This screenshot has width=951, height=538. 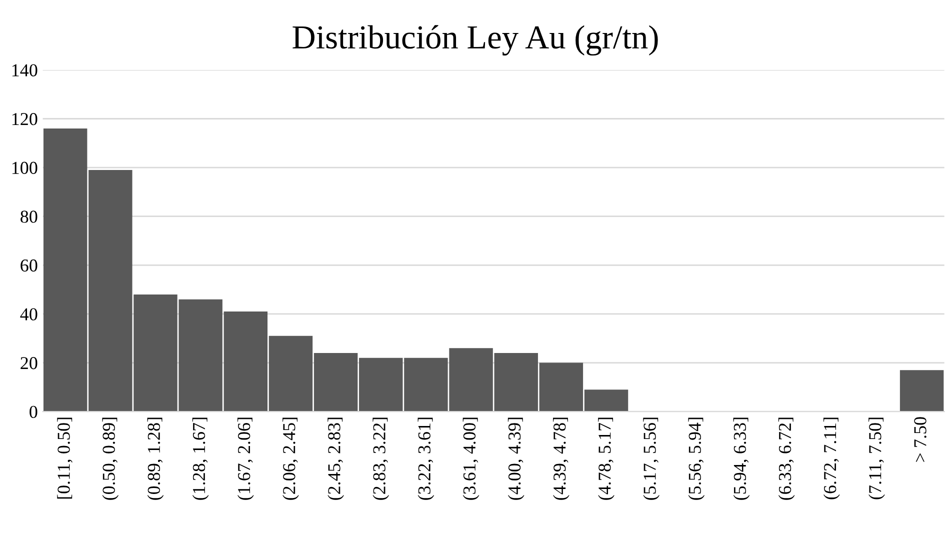 What do you see at coordinates (475, 40) in the screenshot?
I see `chart-title: Distribución Ley Au (gr/tn)` at bounding box center [475, 40].